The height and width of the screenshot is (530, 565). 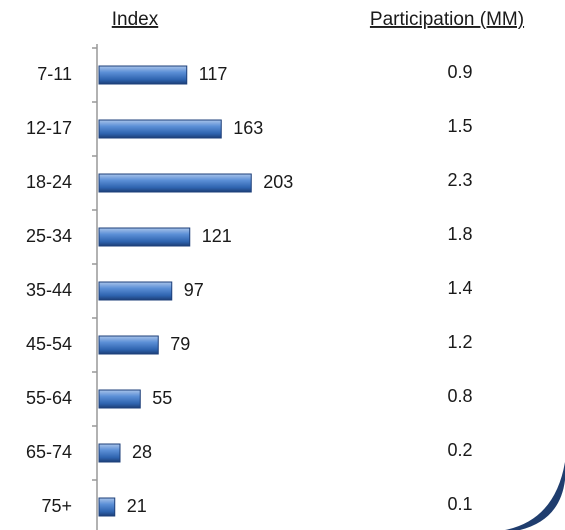 What do you see at coordinates (459, 72) in the screenshot?
I see `participation-value: 0.9` at bounding box center [459, 72].